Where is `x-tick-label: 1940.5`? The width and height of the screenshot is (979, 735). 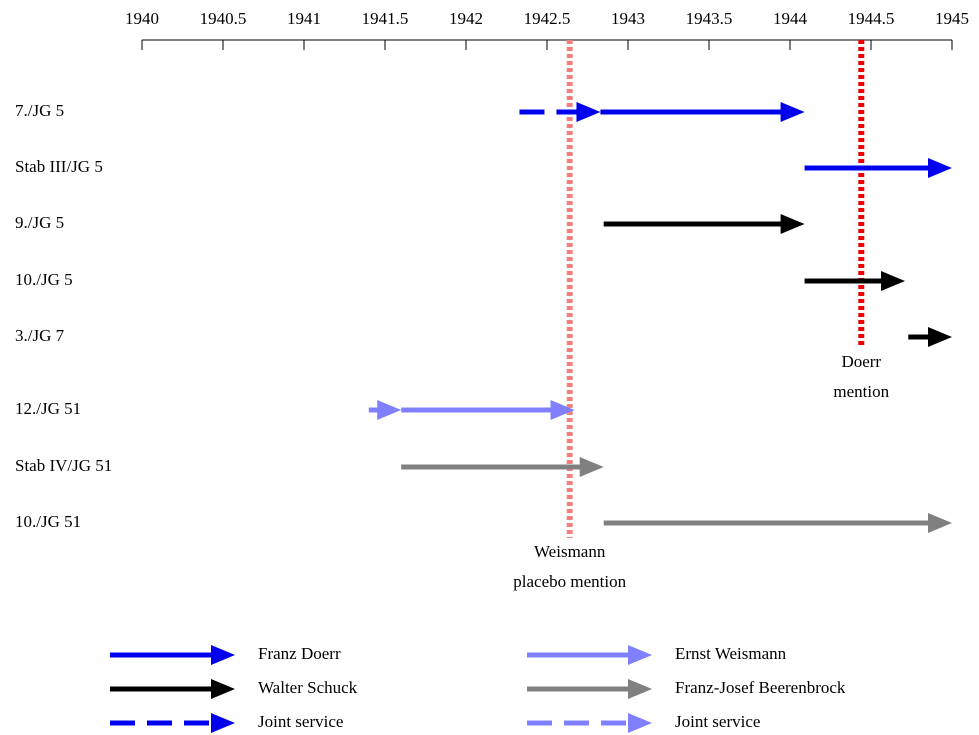
x-tick-label: 1940.5 is located at coordinates (223, 18).